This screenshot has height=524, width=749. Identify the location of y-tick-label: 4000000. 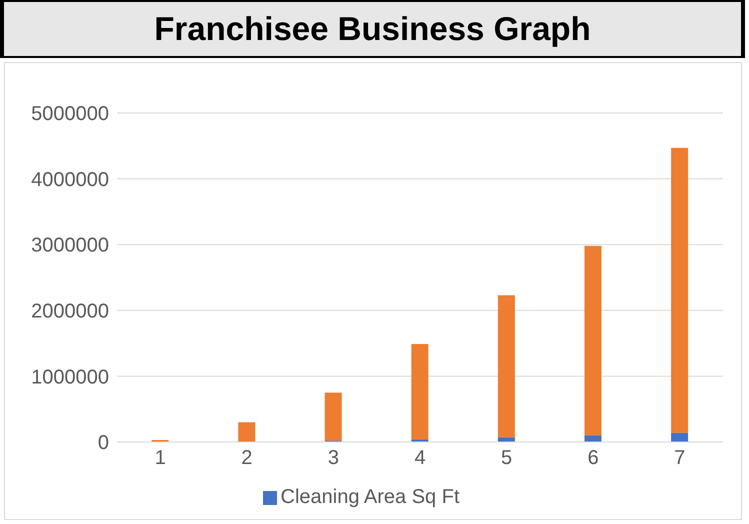
(70, 179).